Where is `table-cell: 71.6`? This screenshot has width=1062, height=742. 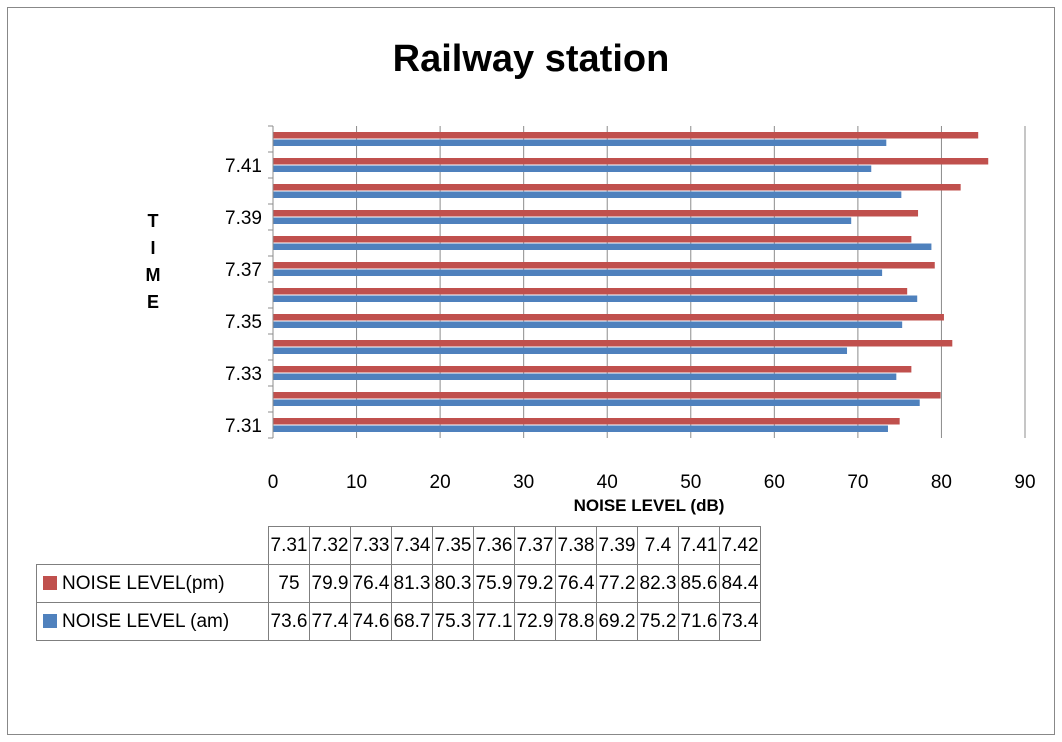 table-cell: 71.6 is located at coordinates (699, 621).